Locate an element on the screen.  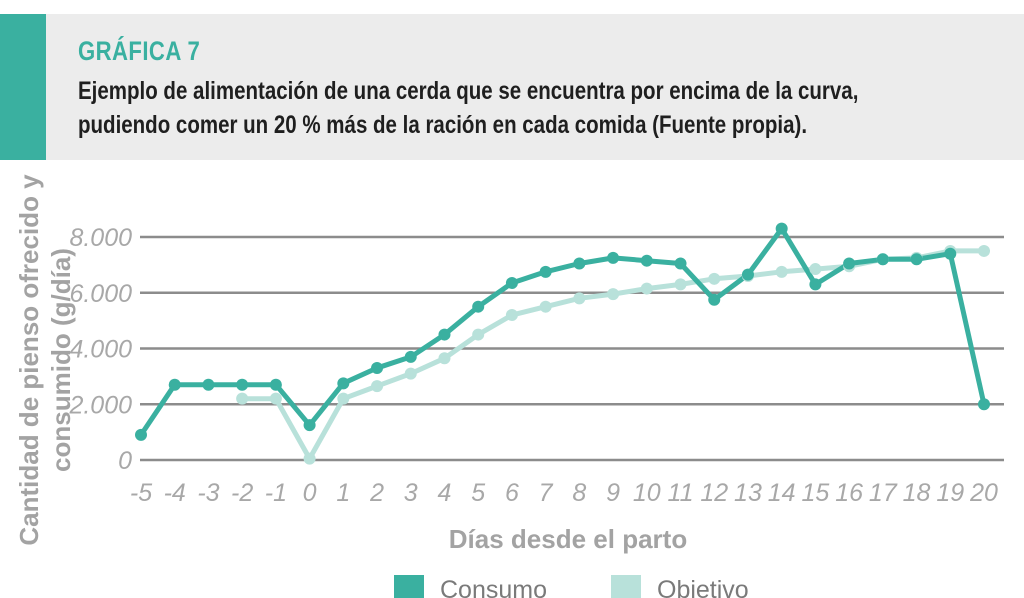
x-axis-title: Días desde el parto is located at coordinates (568, 539).